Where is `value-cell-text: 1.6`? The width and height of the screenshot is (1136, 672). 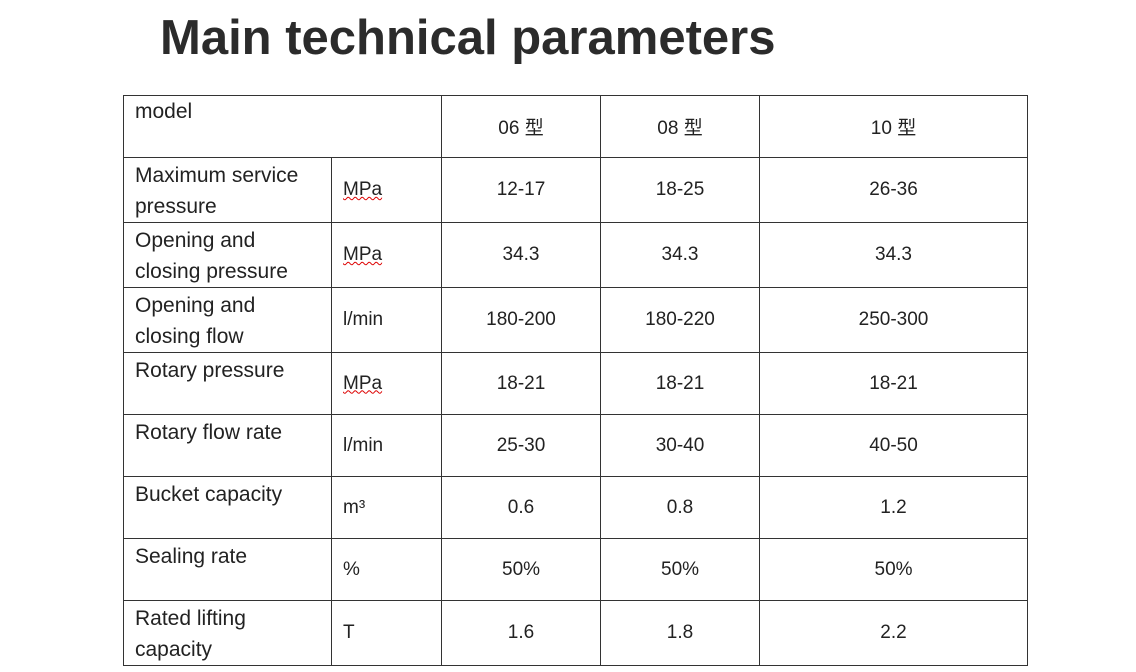 value-cell-text: 1.6 is located at coordinates (521, 632).